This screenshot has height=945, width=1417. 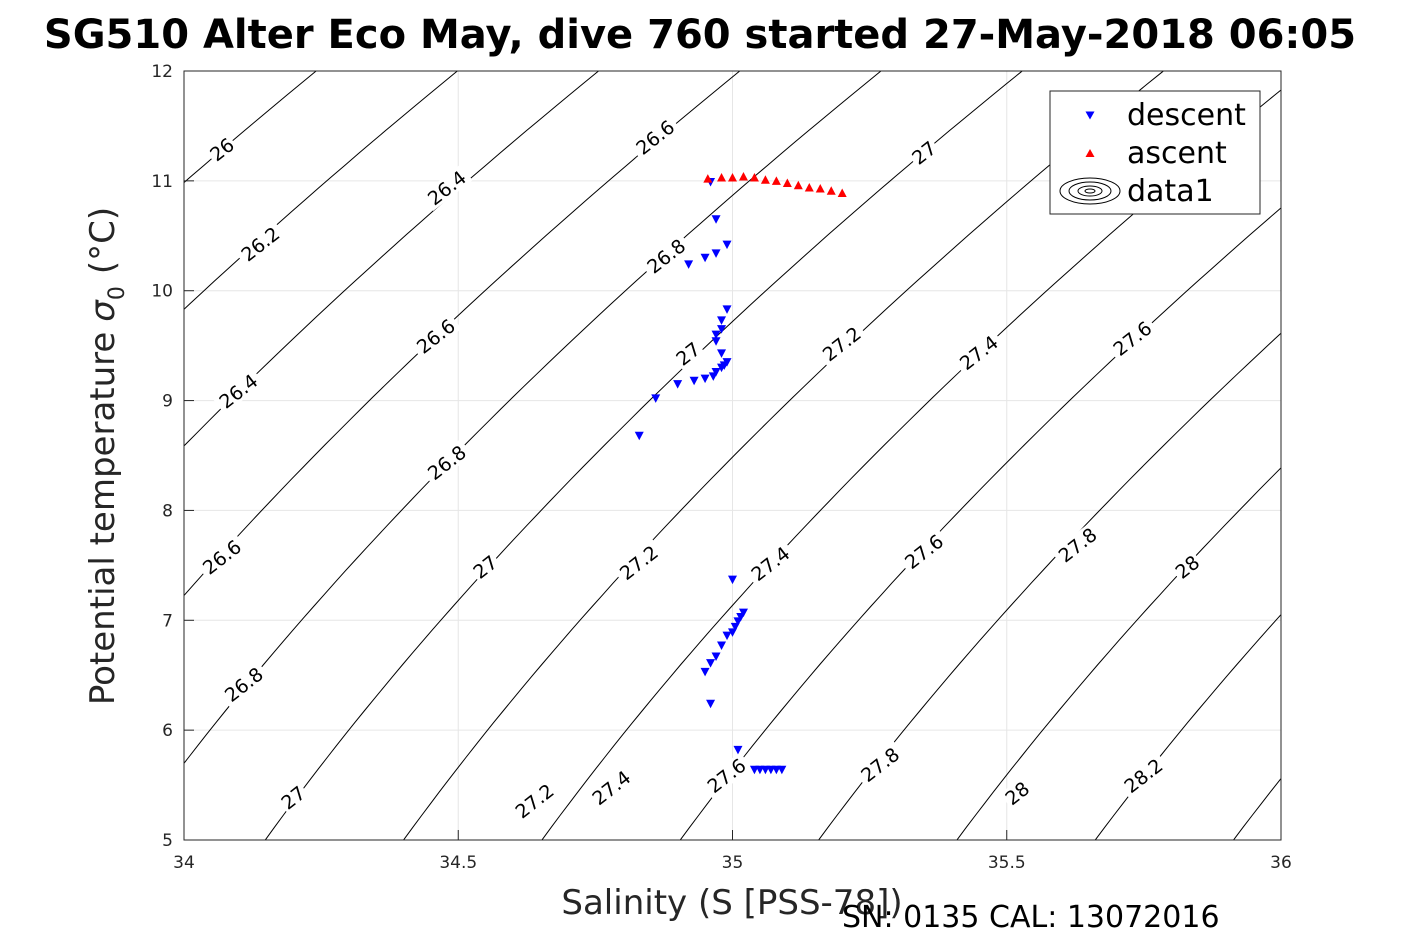 What do you see at coordinates (731, 903) in the screenshot?
I see `x-axis-label: Salinity (S [PSS-78])` at bounding box center [731, 903].